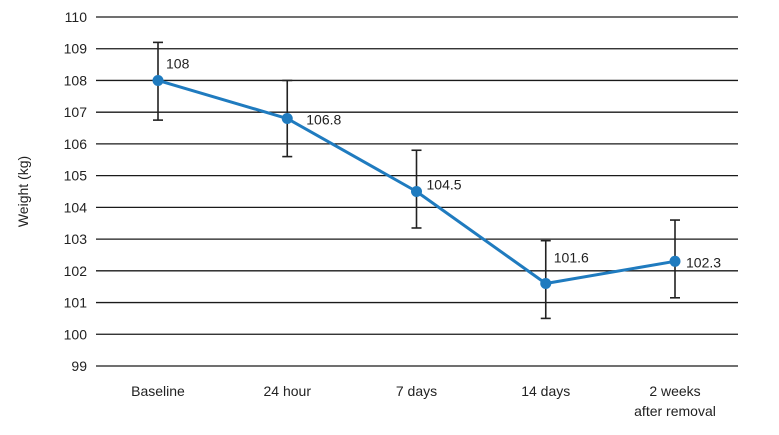  Describe the element at coordinates (571, 258) in the screenshot. I see `data-label: 101.6` at that location.